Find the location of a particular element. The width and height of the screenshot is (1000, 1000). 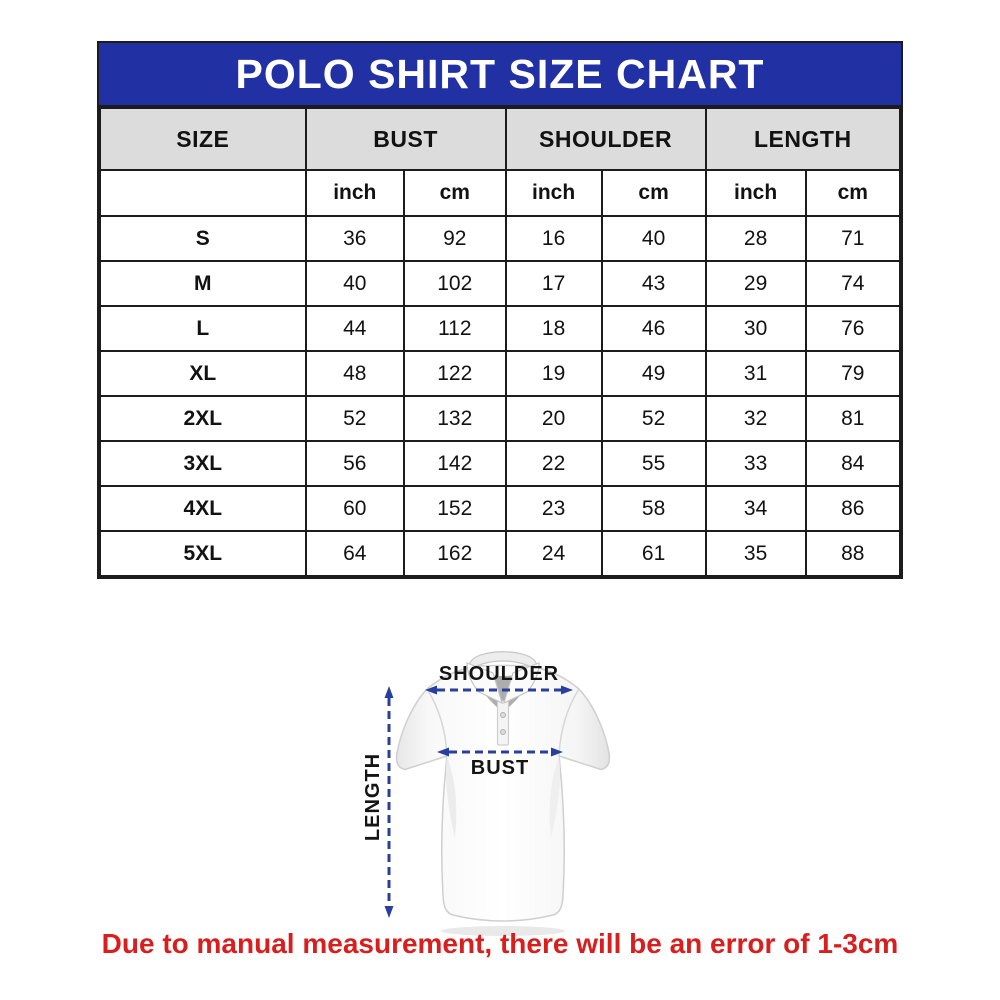

measurement-cell: 86 is located at coordinates (853, 508).